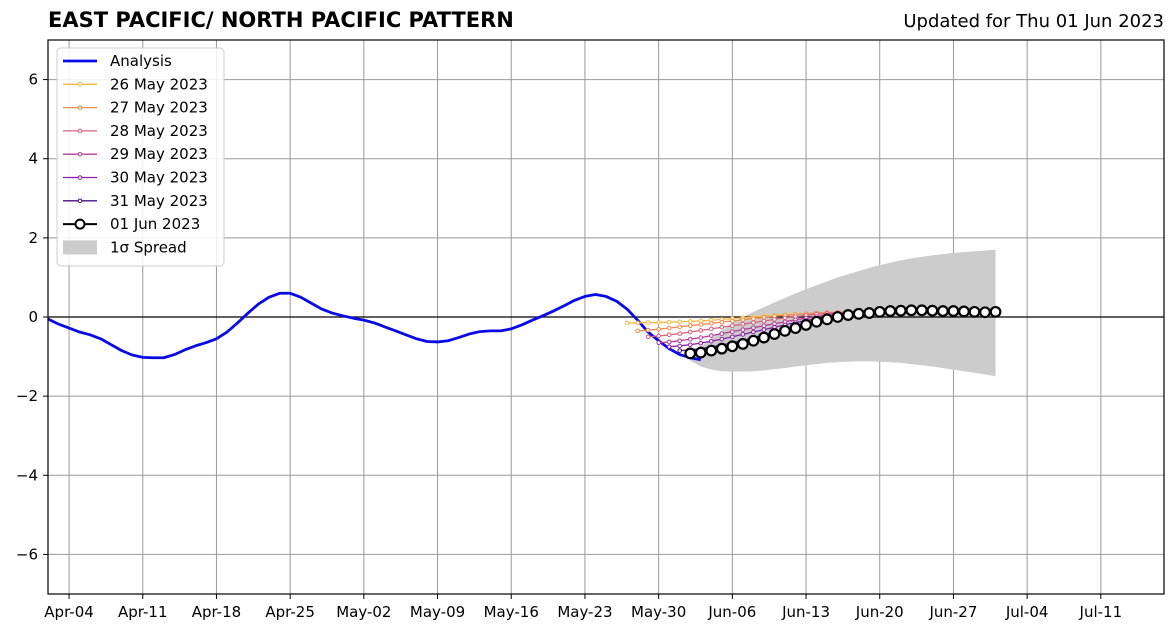 This screenshot has height=633, width=1176. I want to click on x-tick-label: Jul-11, so click(1101, 612).